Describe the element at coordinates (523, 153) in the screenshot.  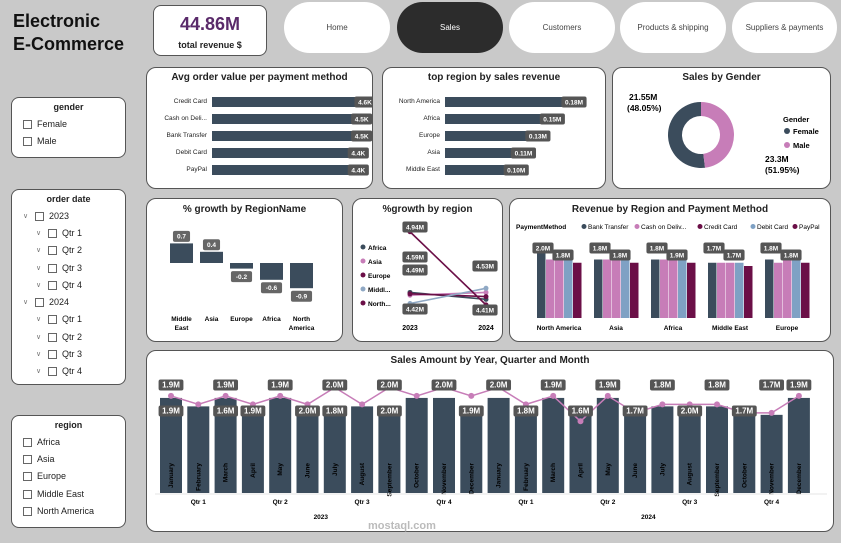
I see `top-region-data-label-bg` at that location.